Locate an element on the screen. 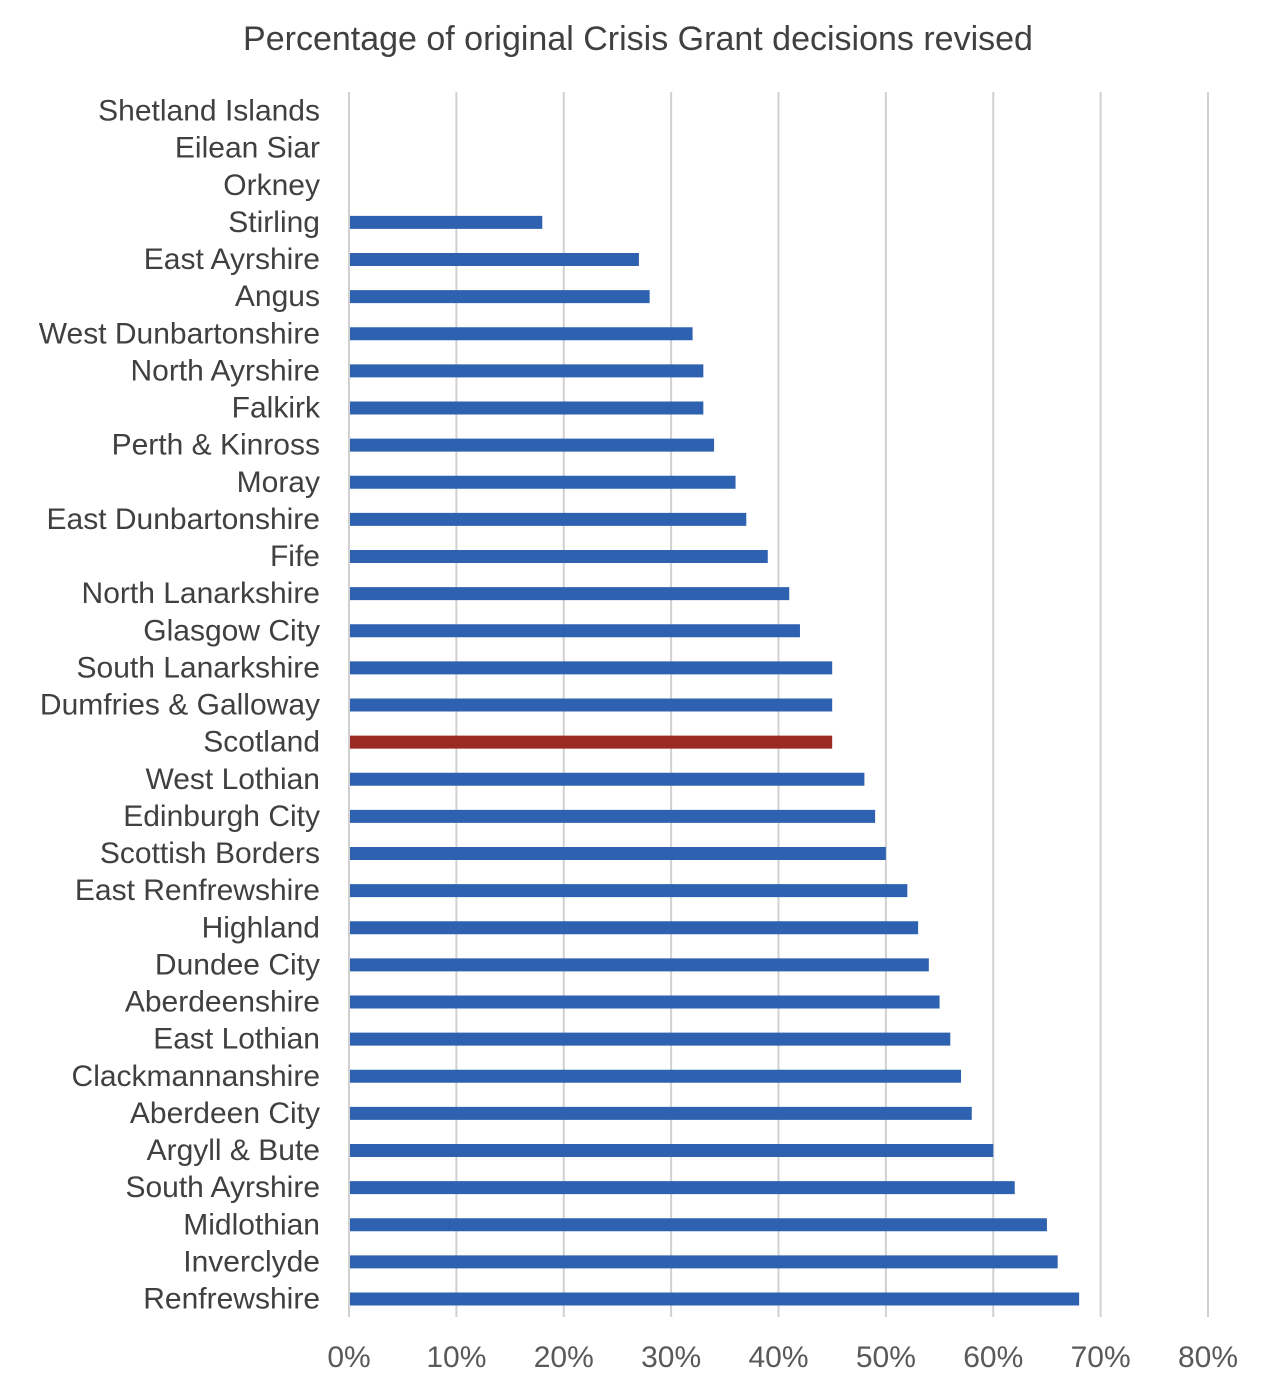 The width and height of the screenshot is (1268, 1386). category-label: Dumfries & Galloway is located at coordinates (180, 705).